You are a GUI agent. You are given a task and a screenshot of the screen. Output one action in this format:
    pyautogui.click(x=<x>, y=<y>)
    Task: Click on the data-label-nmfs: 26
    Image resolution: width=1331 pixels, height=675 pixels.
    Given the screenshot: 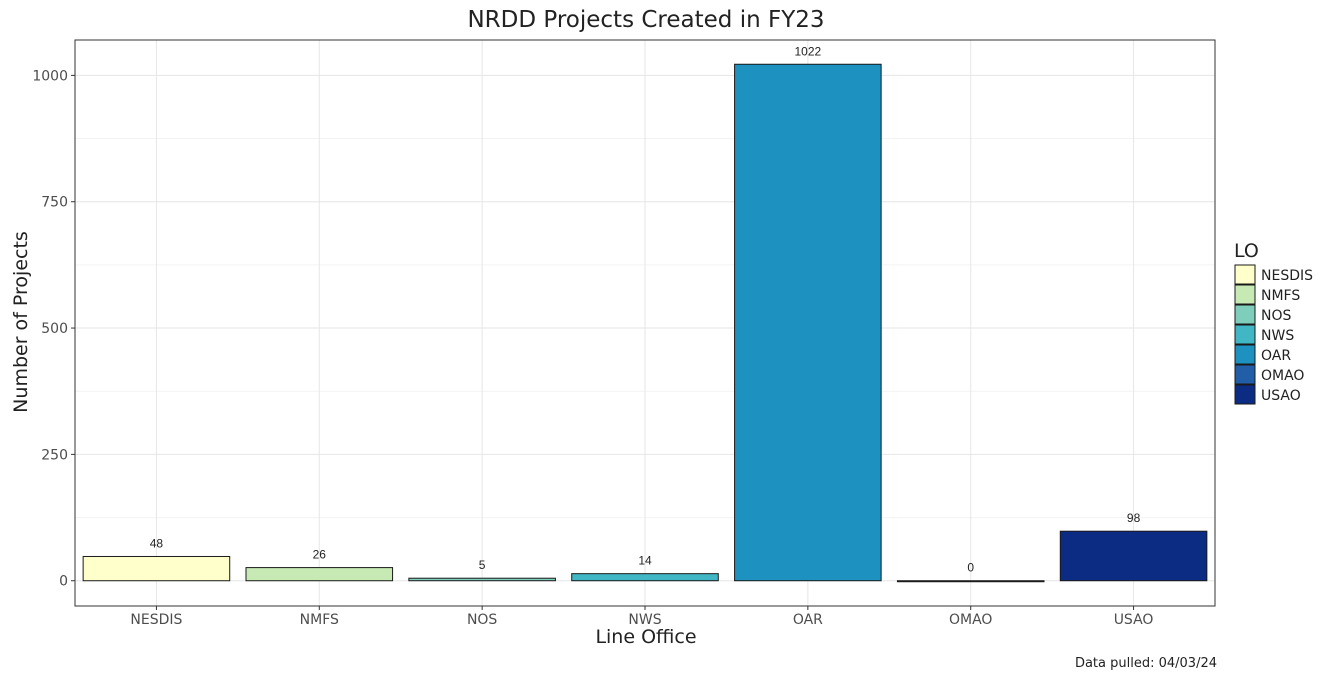 What is the action you would take?
    pyautogui.click(x=320, y=555)
    